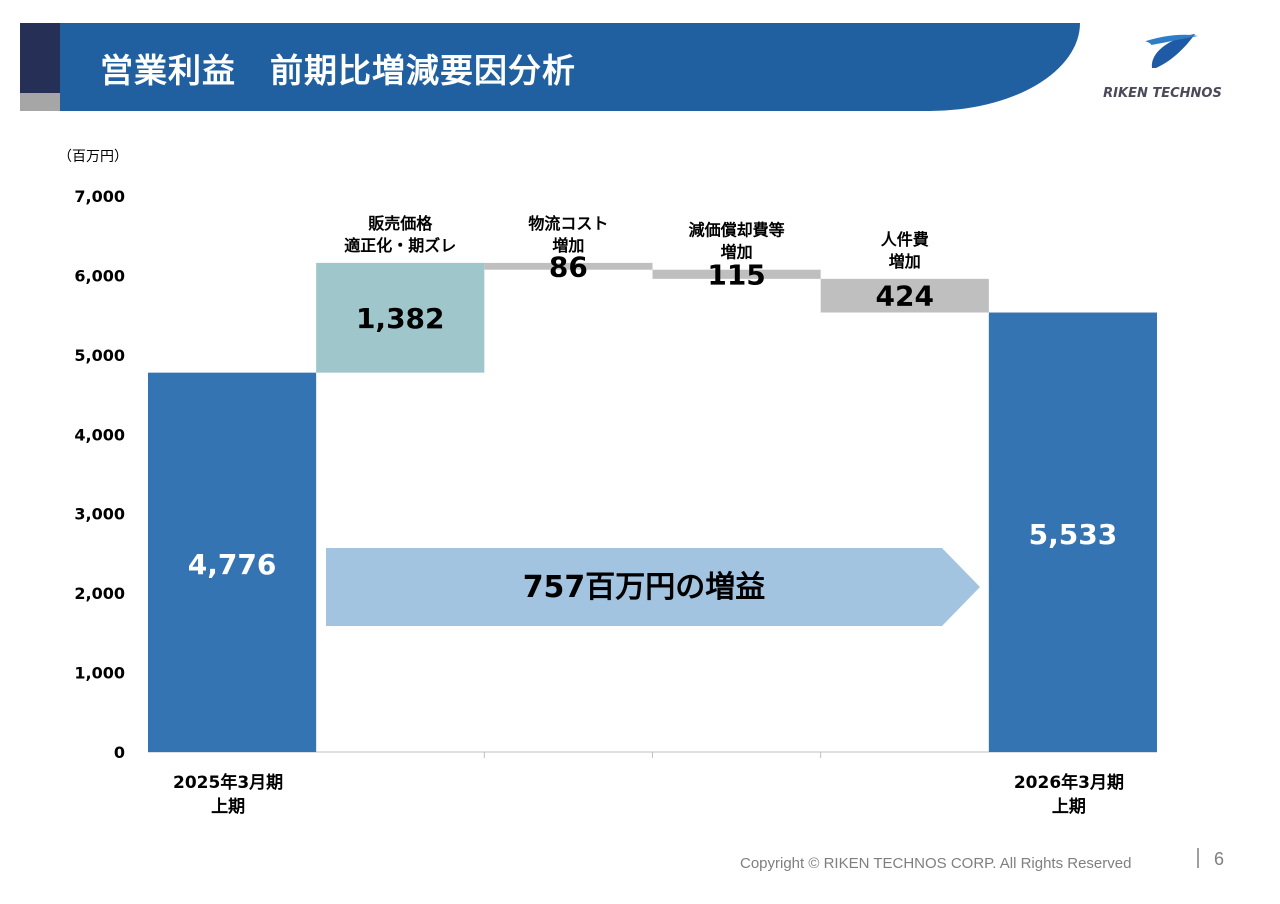 This screenshot has width=1280, height=904. I want to click on y-tick-label: 3,000, so click(99, 514).